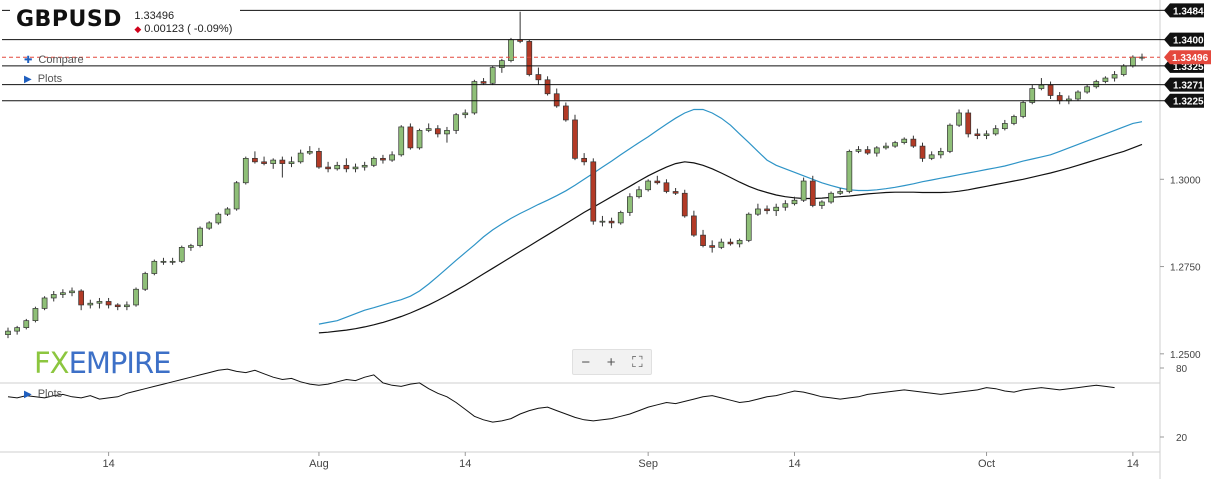 The image size is (1222, 479). What do you see at coordinates (1187, 57) in the screenshot?
I see `current-price-label: 1.33496` at bounding box center [1187, 57].